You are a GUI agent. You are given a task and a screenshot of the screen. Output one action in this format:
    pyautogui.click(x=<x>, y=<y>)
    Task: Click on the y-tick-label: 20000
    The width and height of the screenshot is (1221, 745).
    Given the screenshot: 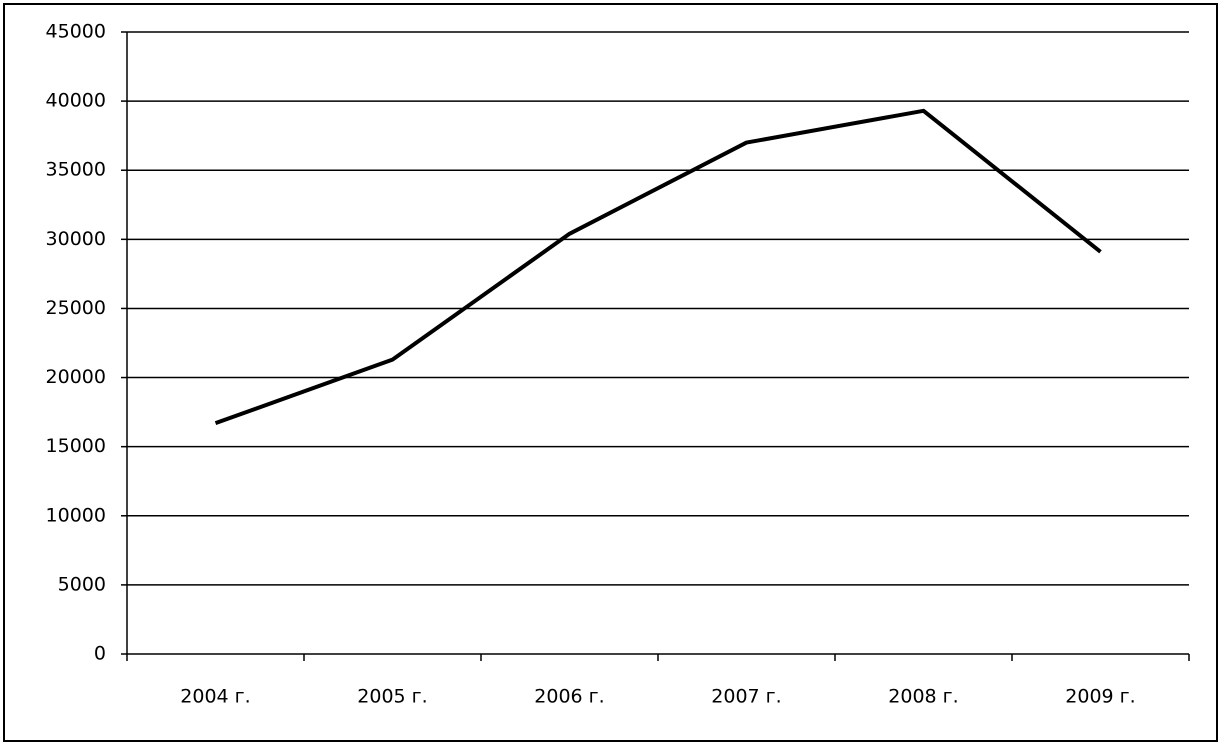 What is the action you would take?
    pyautogui.click(x=76, y=377)
    